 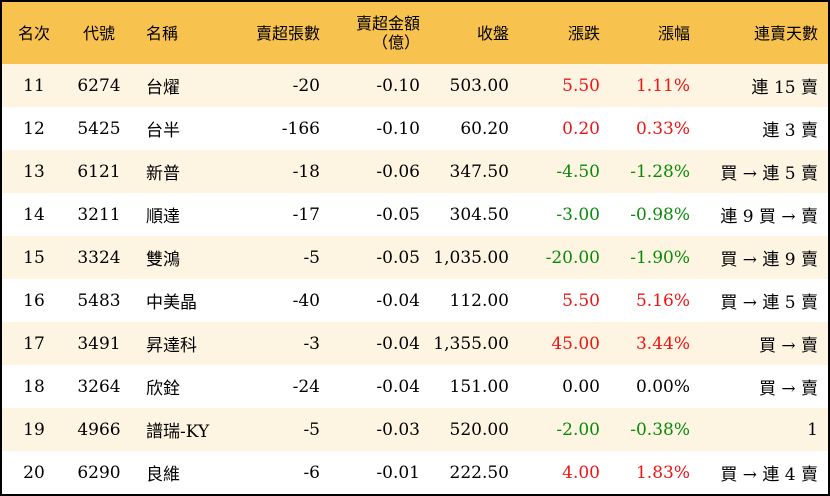 What do you see at coordinates (387, 23) in the screenshot?
I see `col-sell-amount-label: 賣超金額` at bounding box center [387, 23].